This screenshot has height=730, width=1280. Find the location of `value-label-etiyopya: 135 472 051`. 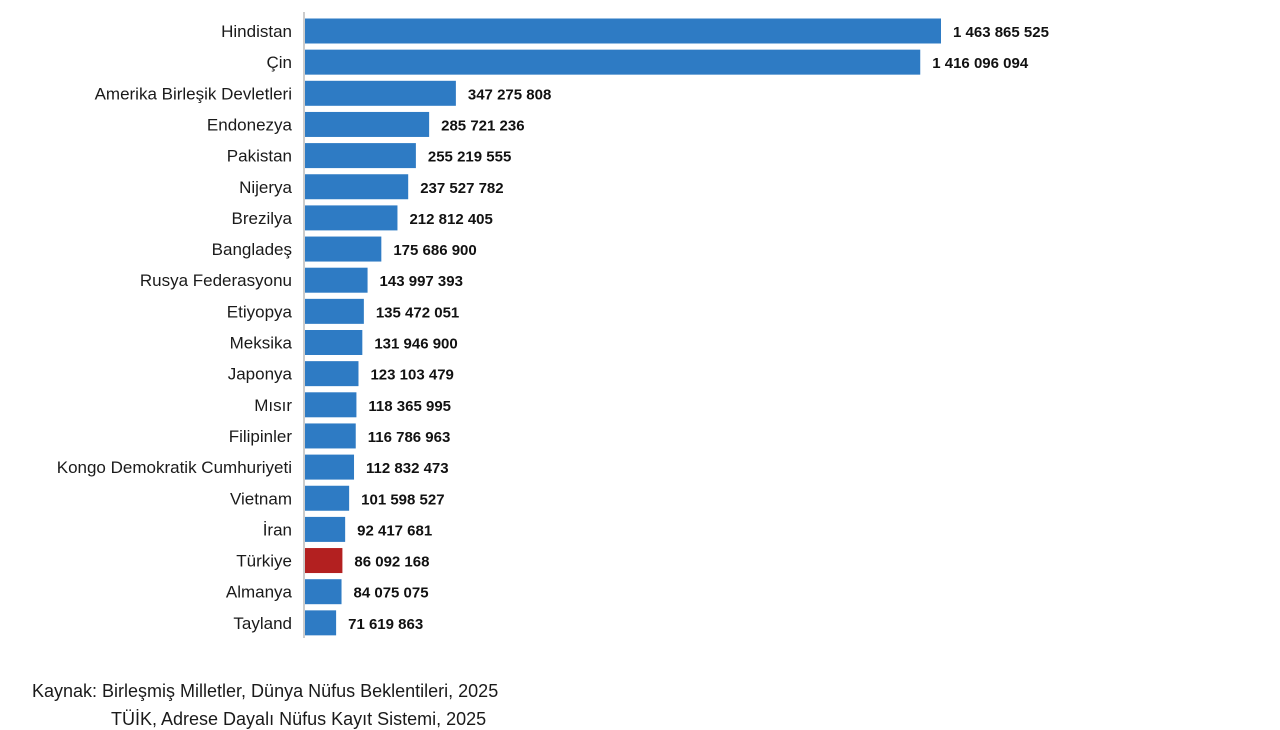

value-label-etiyopya: 135 472 051 is located at coordinates (417, 312).